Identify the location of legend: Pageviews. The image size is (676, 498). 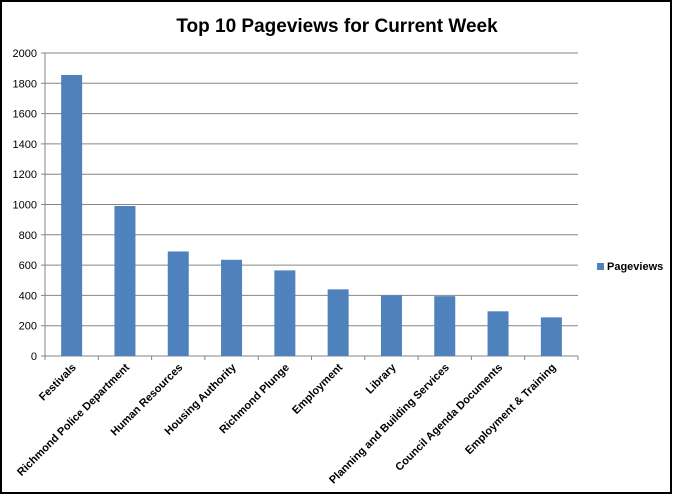
(630, 267).